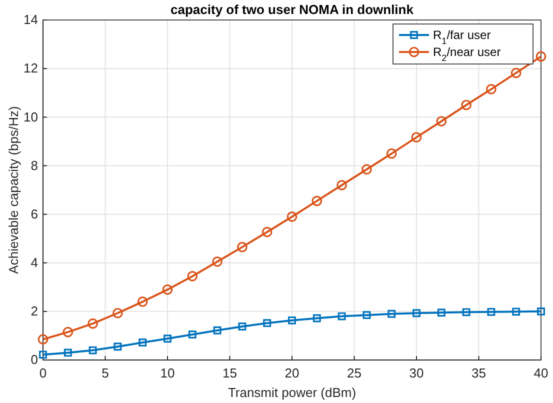 This screenshot has width=553, height=403. Describe the element at coordinates (34, 214) in the screenshot. I see `y-tick-label: 6` at that location.